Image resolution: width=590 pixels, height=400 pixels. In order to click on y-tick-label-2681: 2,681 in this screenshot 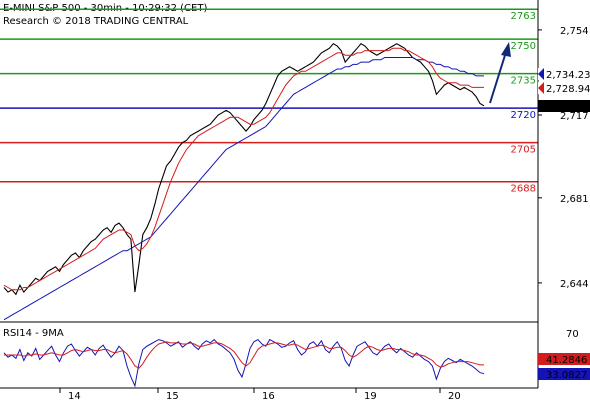, I will do `click(574, 199)`.